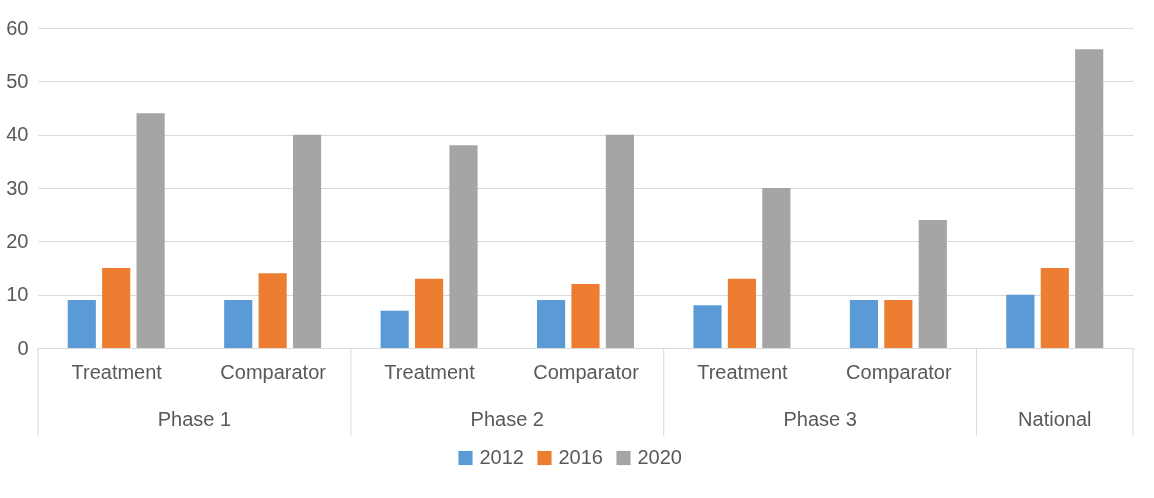  What do you see at coordinates (17, 294) in the screenshot?
I see `y-tick-label: 10` at bounding box center [17, 294].